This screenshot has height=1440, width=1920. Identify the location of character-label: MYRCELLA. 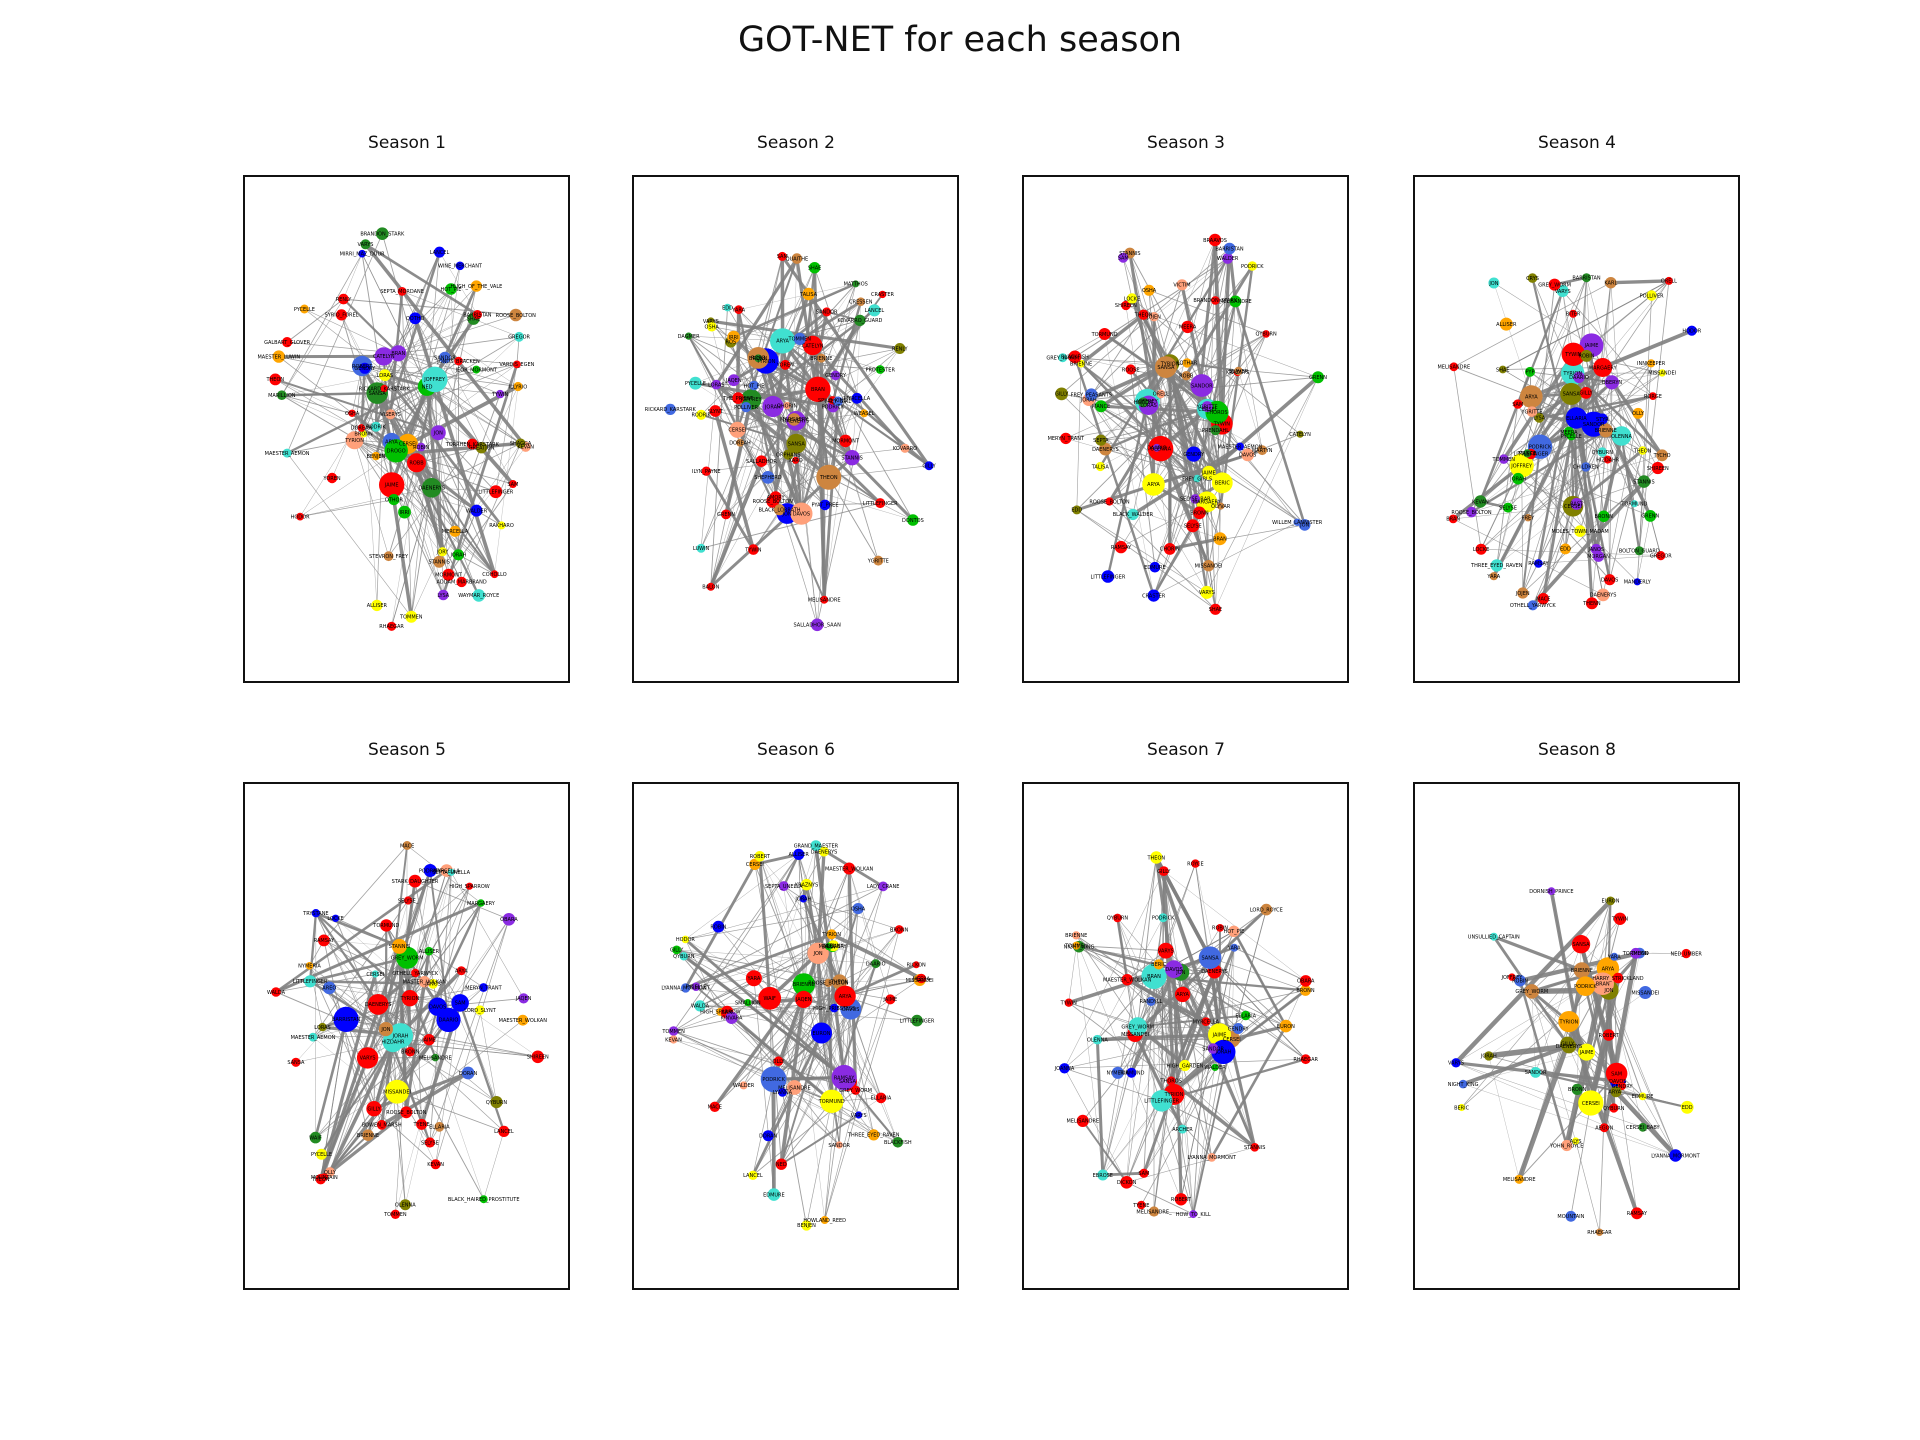
(1206, 1022).